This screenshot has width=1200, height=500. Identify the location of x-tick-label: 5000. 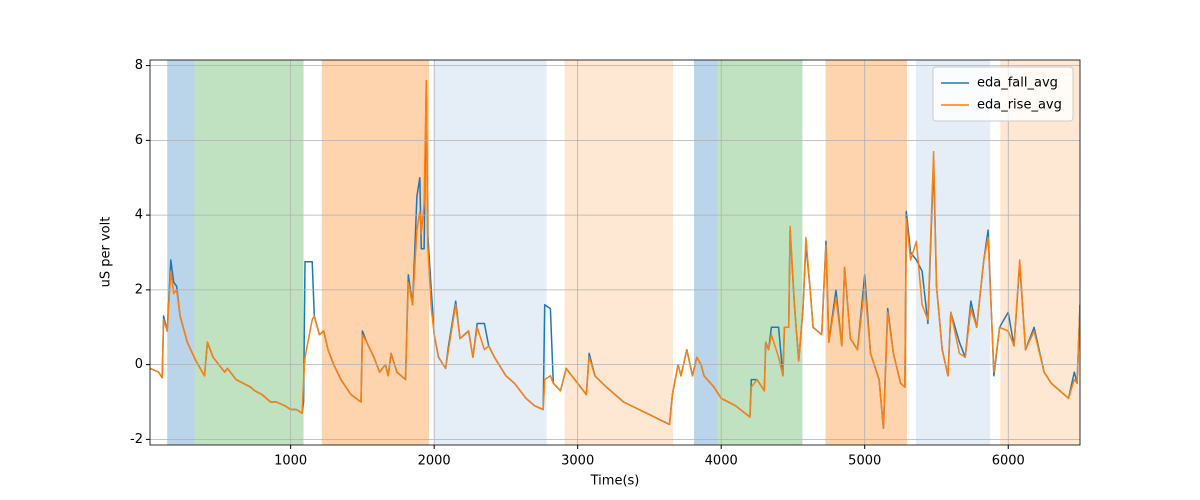
(864, 461).